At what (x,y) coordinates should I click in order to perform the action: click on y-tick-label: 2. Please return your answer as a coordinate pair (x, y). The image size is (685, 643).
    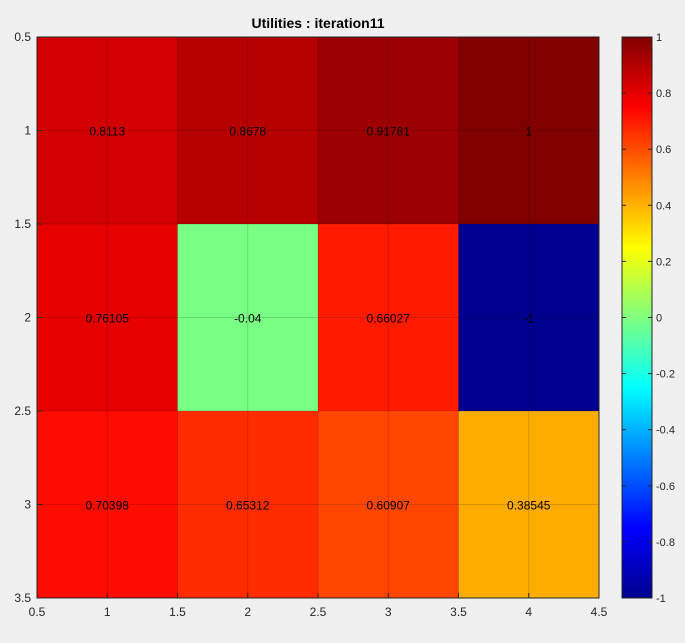
    Looking at the image, I should click on (27, 318).